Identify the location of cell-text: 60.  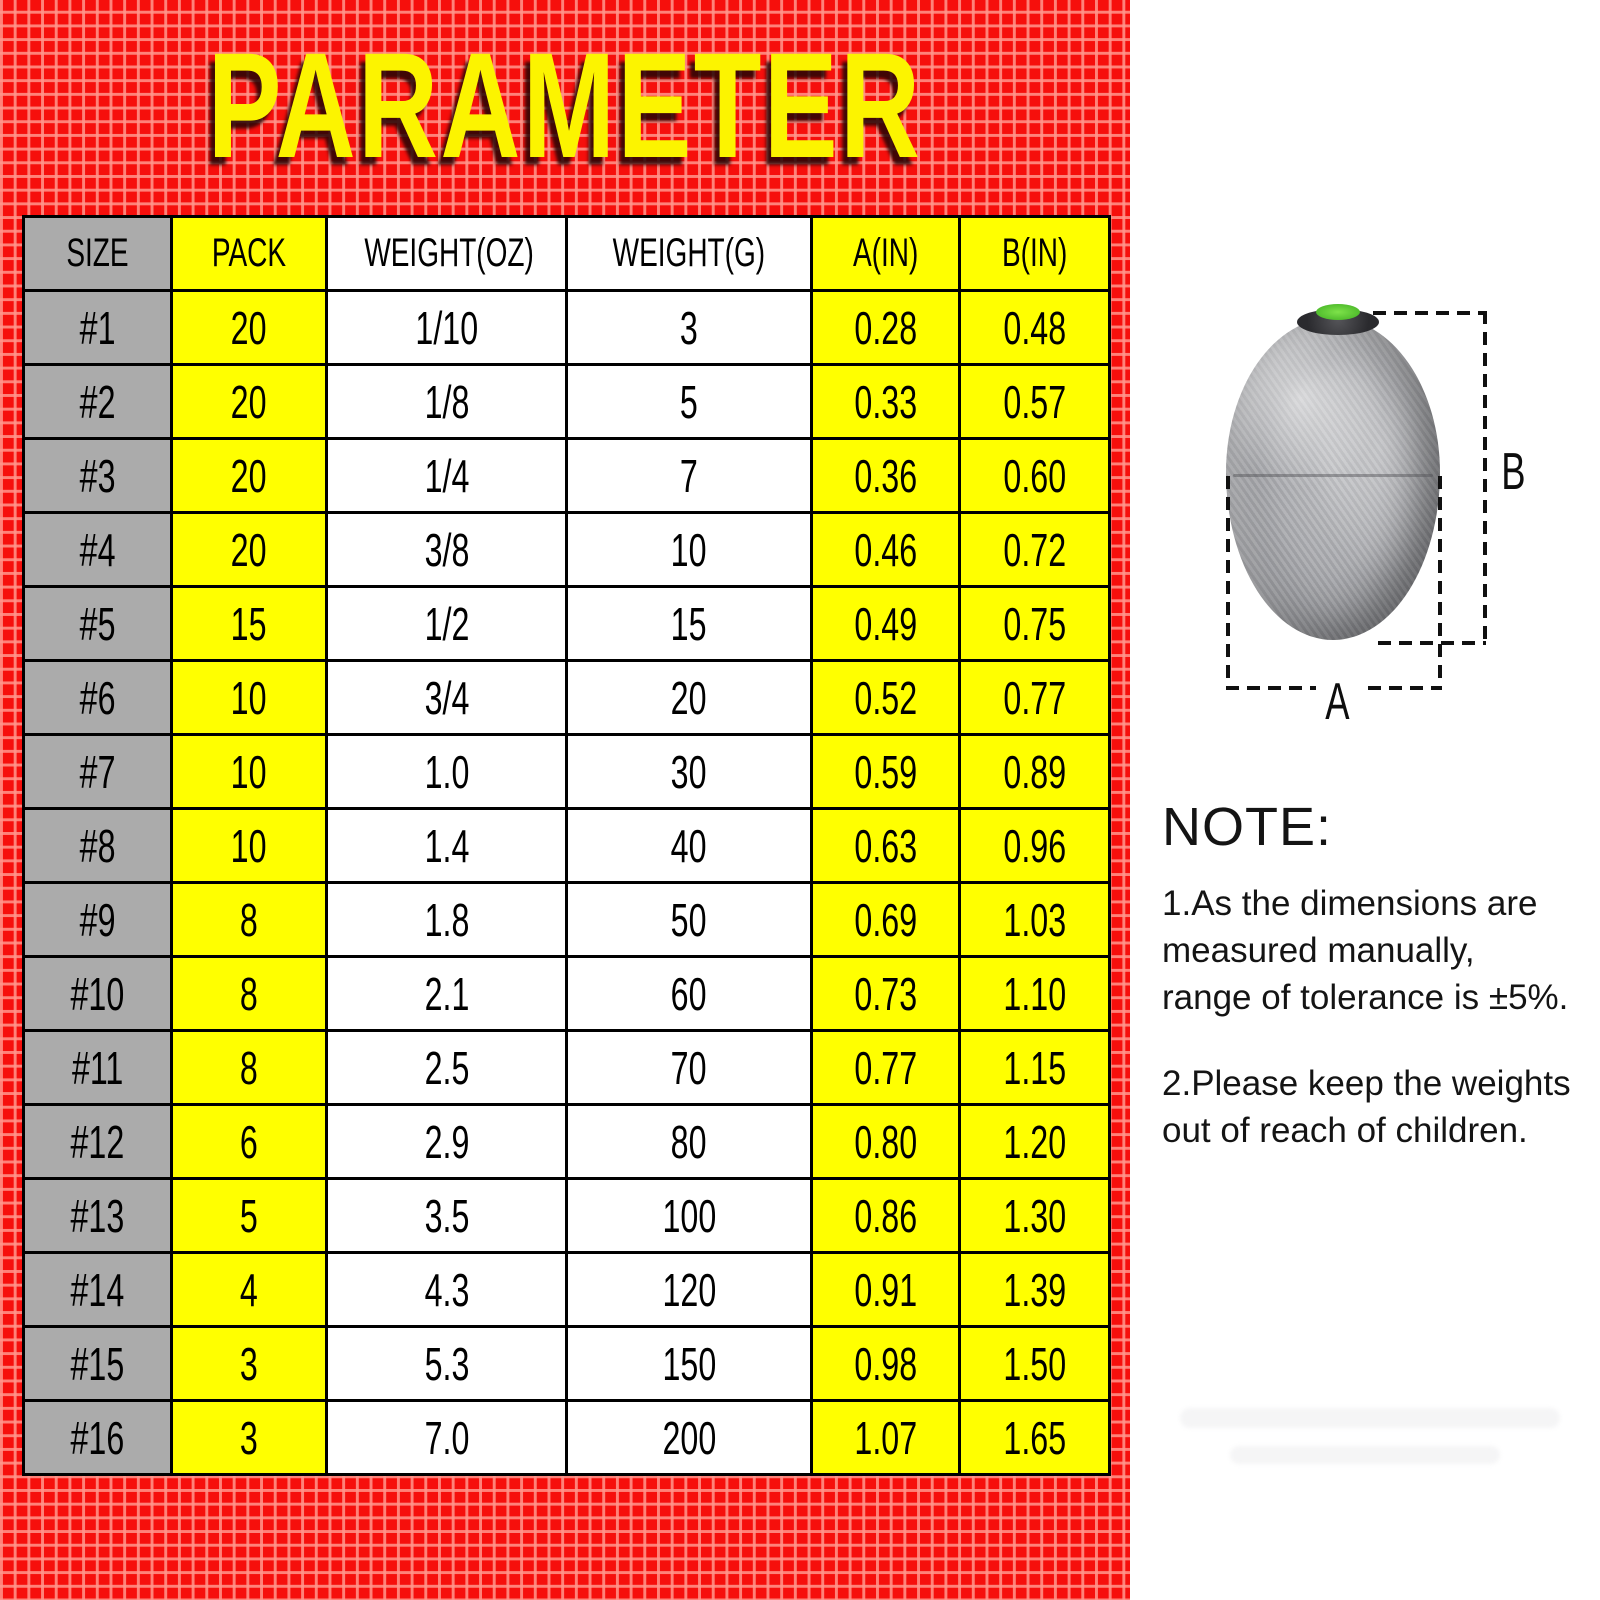
(689, 993).